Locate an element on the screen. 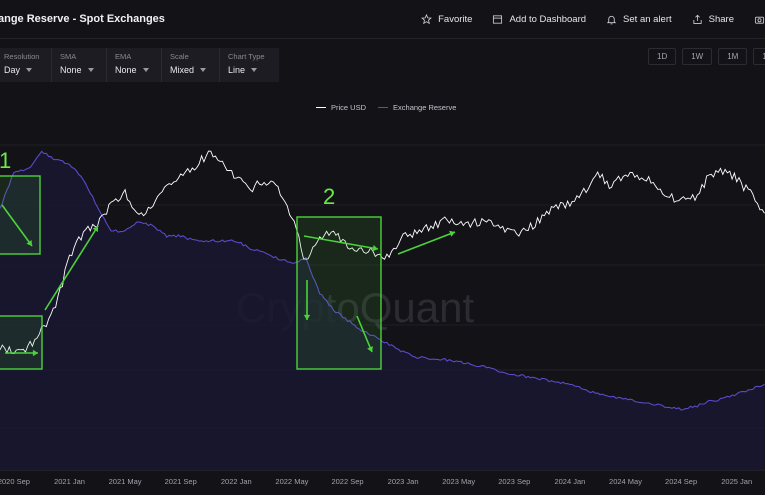 The height and width of the screenshot is (495, 765). ema-select: EMA None is located at coordinates (134, 65).